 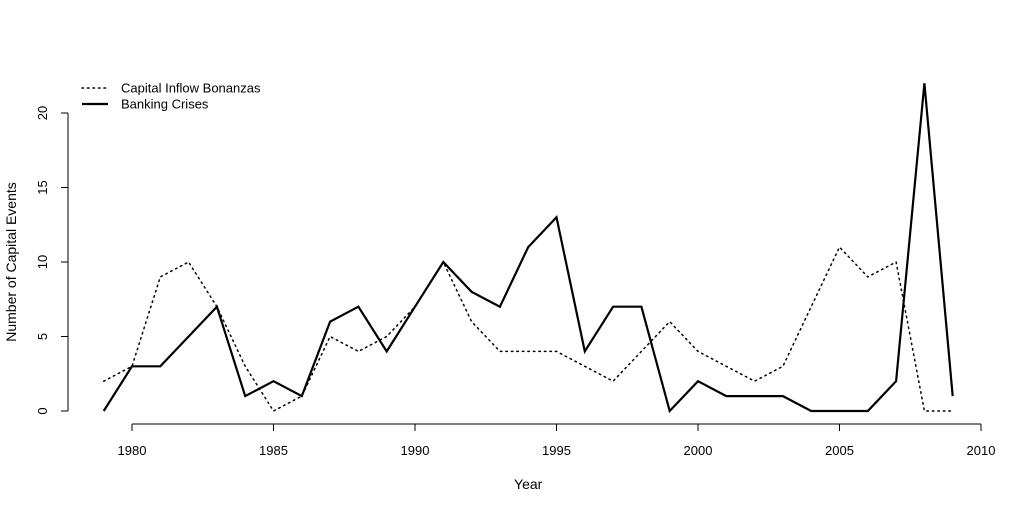 What do you see at coordinates (42, 113) in the screenshot?
I see `y-tick-label: 20` at bounding box center [42, 113].